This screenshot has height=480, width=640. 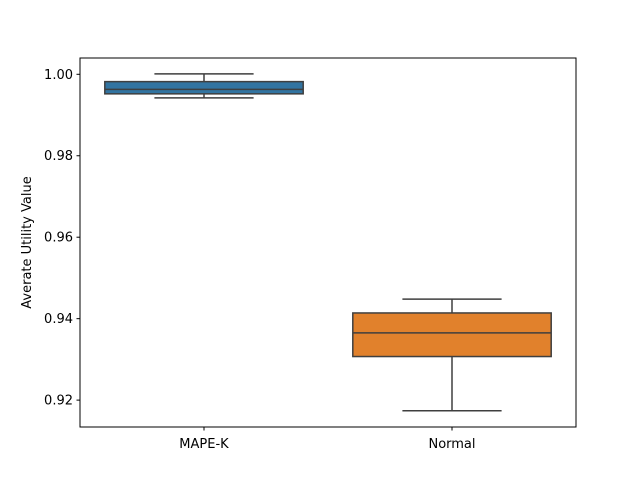 What do you see at coordinates (327, 439) in the screenshot?
I see `x-axis: MAPE-K Normal` at bounding box center [327, 439].